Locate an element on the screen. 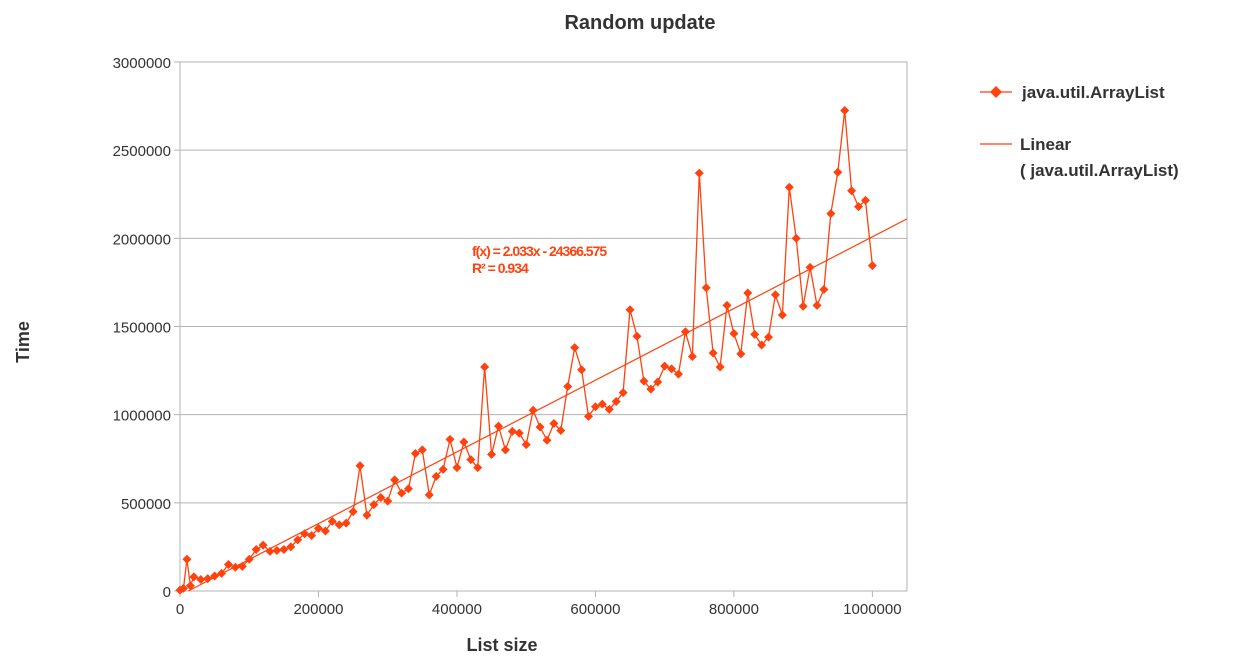 This screenshot has width=1237, height=656. x-tick-label: 400000 is located at coordinates (457, 609).